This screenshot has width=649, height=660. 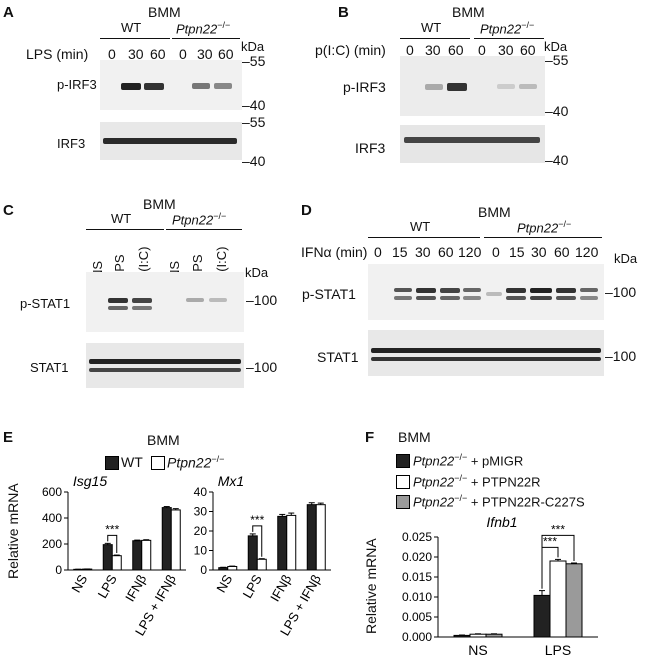 What do you see at coordinates (13, 531) in the screenshot?
I see `panel-e-ylabel: Relative mRNA` at bounding box center [13, 531].